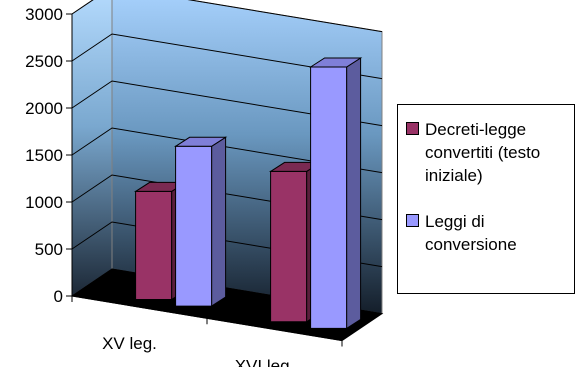  What do you see at coordinates (44, 155) in the screenshot?
I see `y-tick-label: 1500` at bounding box center [44, 155].